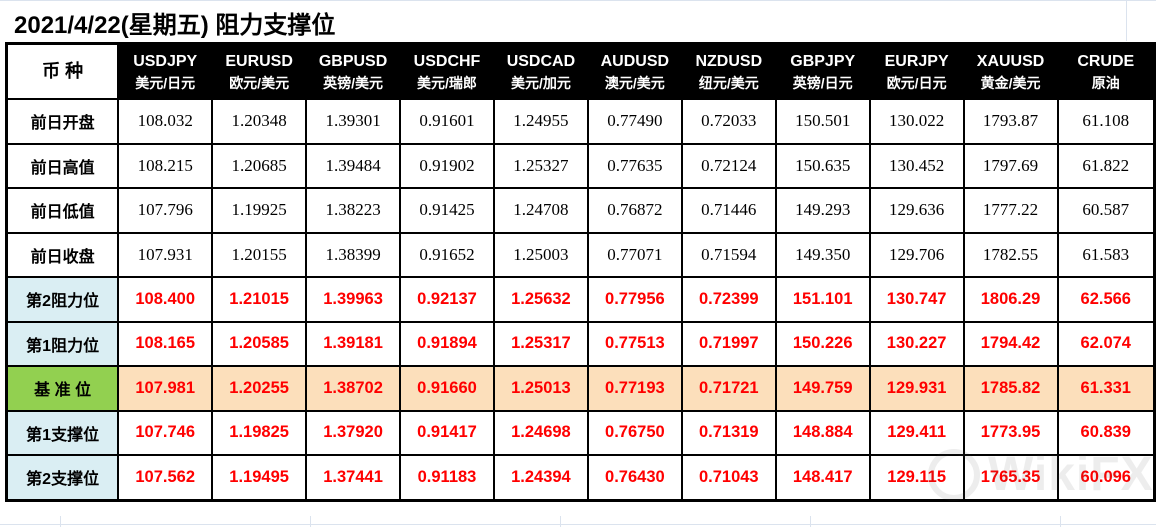  What do you see at coordinates (916, 61) in the screenshot?
I see `pair-code: EURJPY` at bounding box center [916, 61].